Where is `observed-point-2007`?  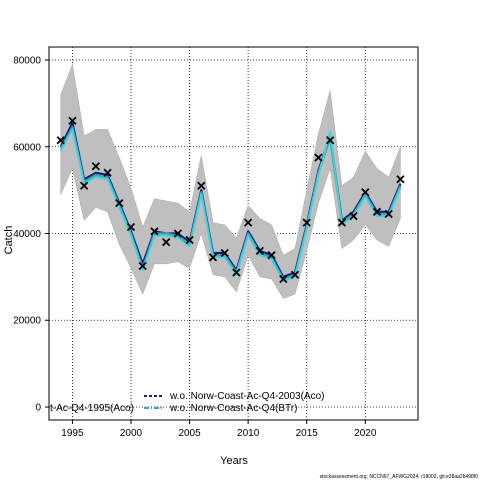 observed-point-2007 is located at coordinates (213, 257).